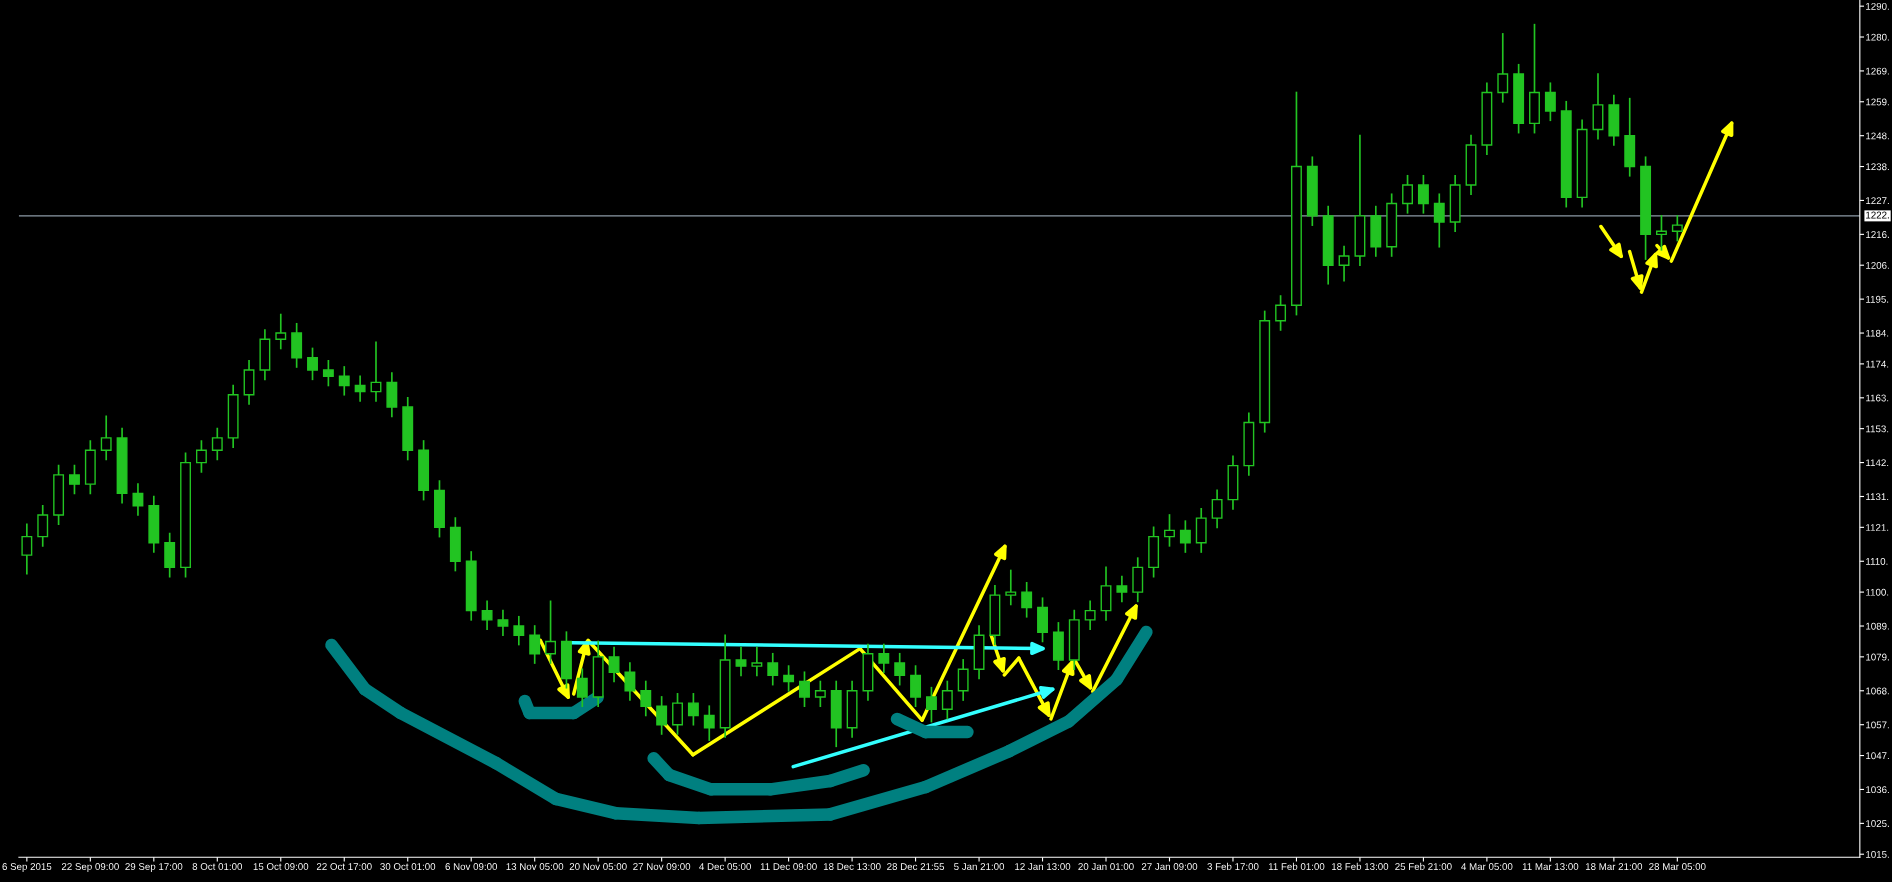 Image resolution: width=1892 pixels, height=882 pixels. What do you see at coordinates (27, 867) in the screenshot?
I see `x-tick-label: 6 Sep 2015` at bounding box center [27, 867].